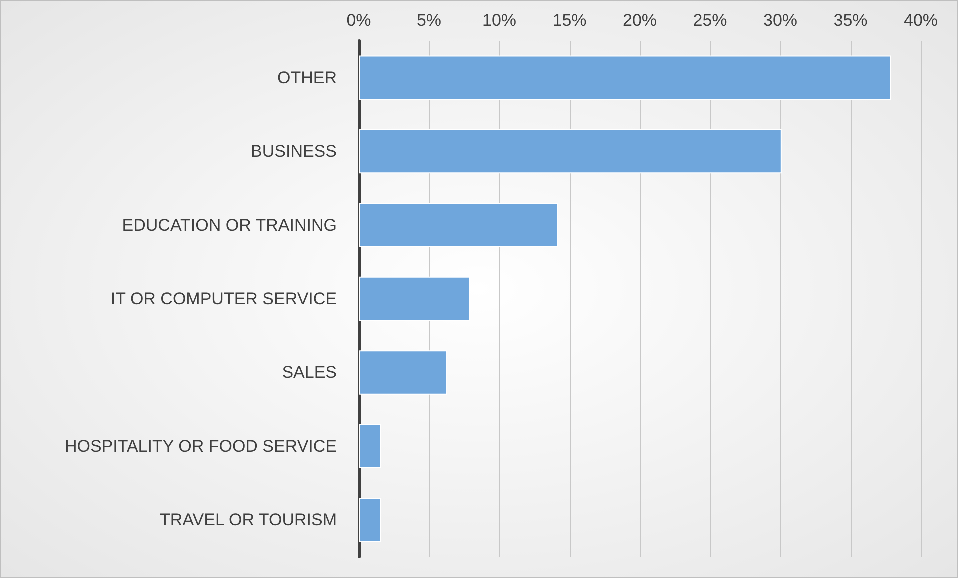 Image resolution: width=958 pixels, height=578 pixels. Describe the element at coordinates (223, 299) in the screenshot. I see `y-tick-label: IT OR COMPUTER SERVICE` at that location.